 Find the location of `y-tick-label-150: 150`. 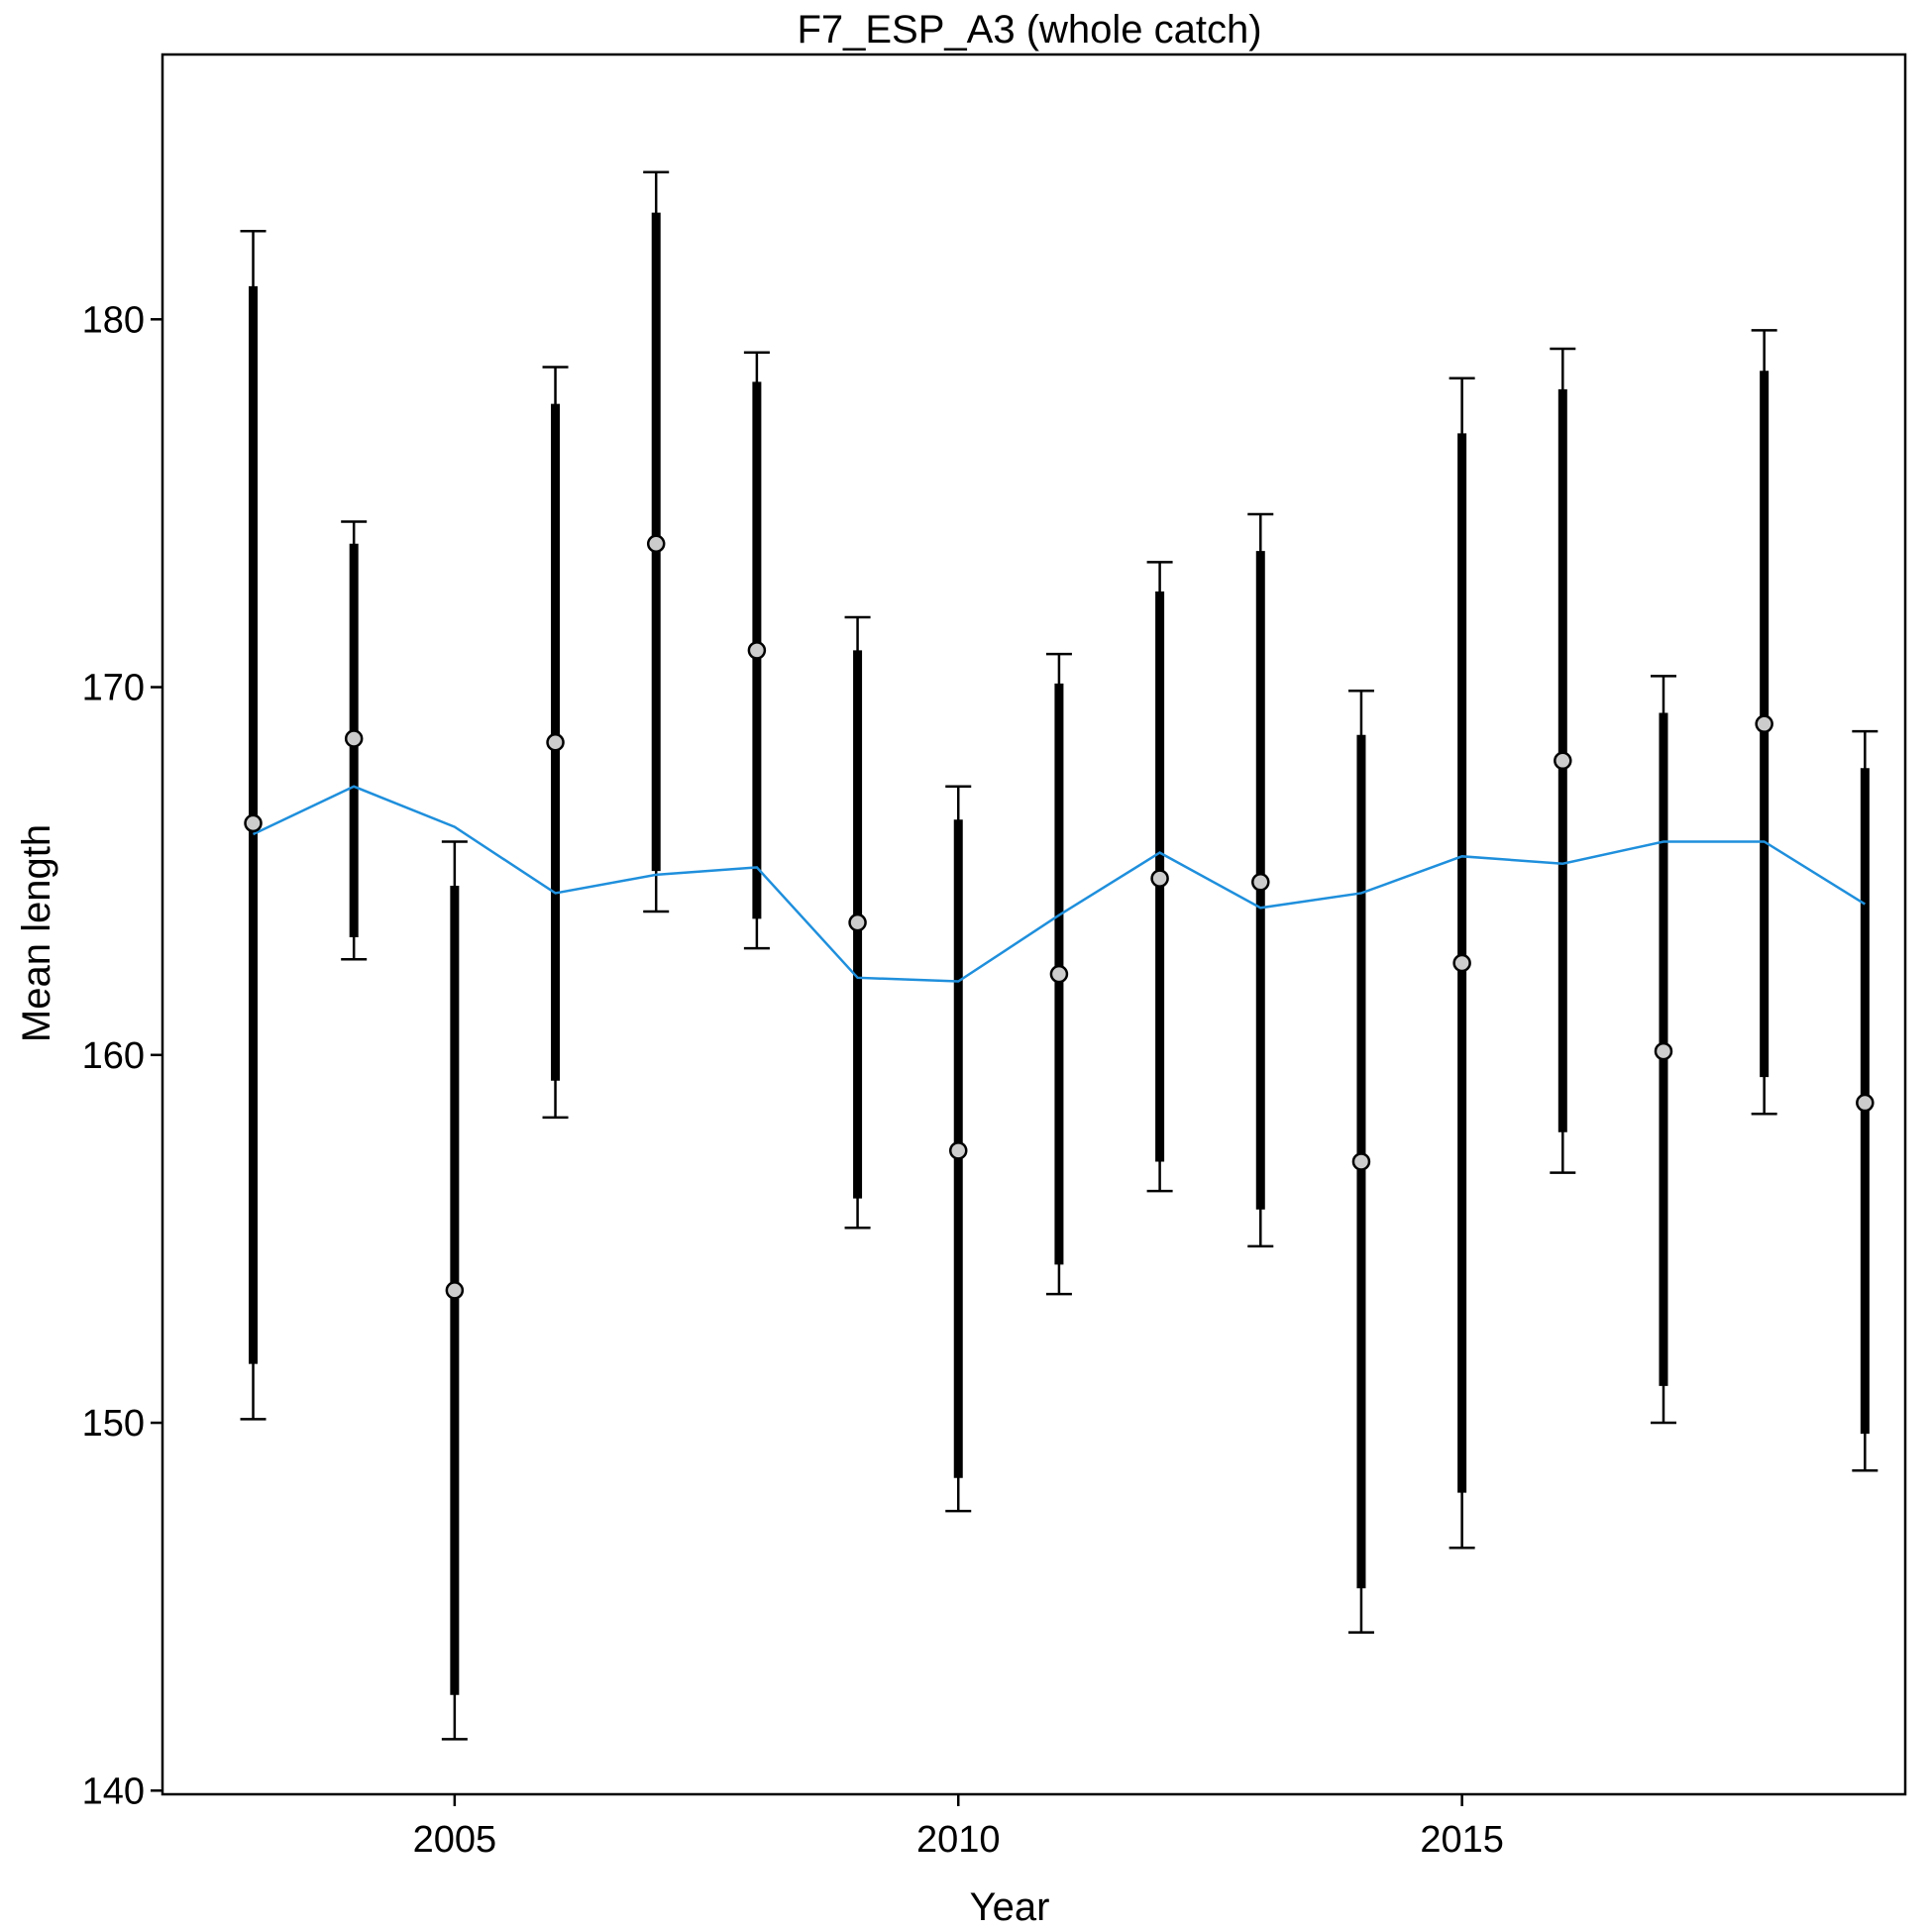

y-tick-label-150: 150 is located at coordinates (113, 1424).